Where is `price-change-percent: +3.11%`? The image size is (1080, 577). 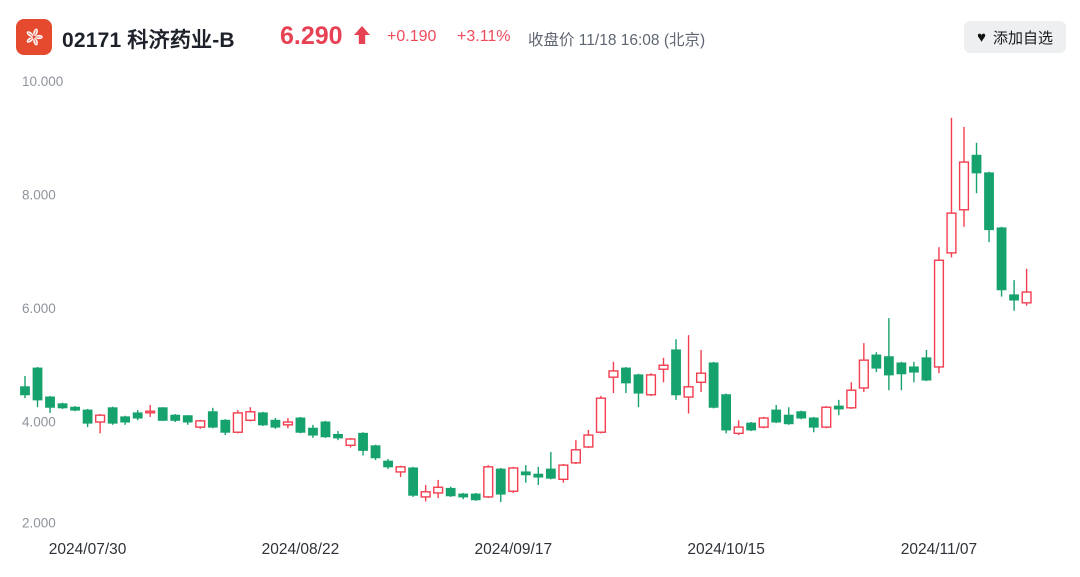
price-change-percent: +3.11% is located at coordinates (484, 36).